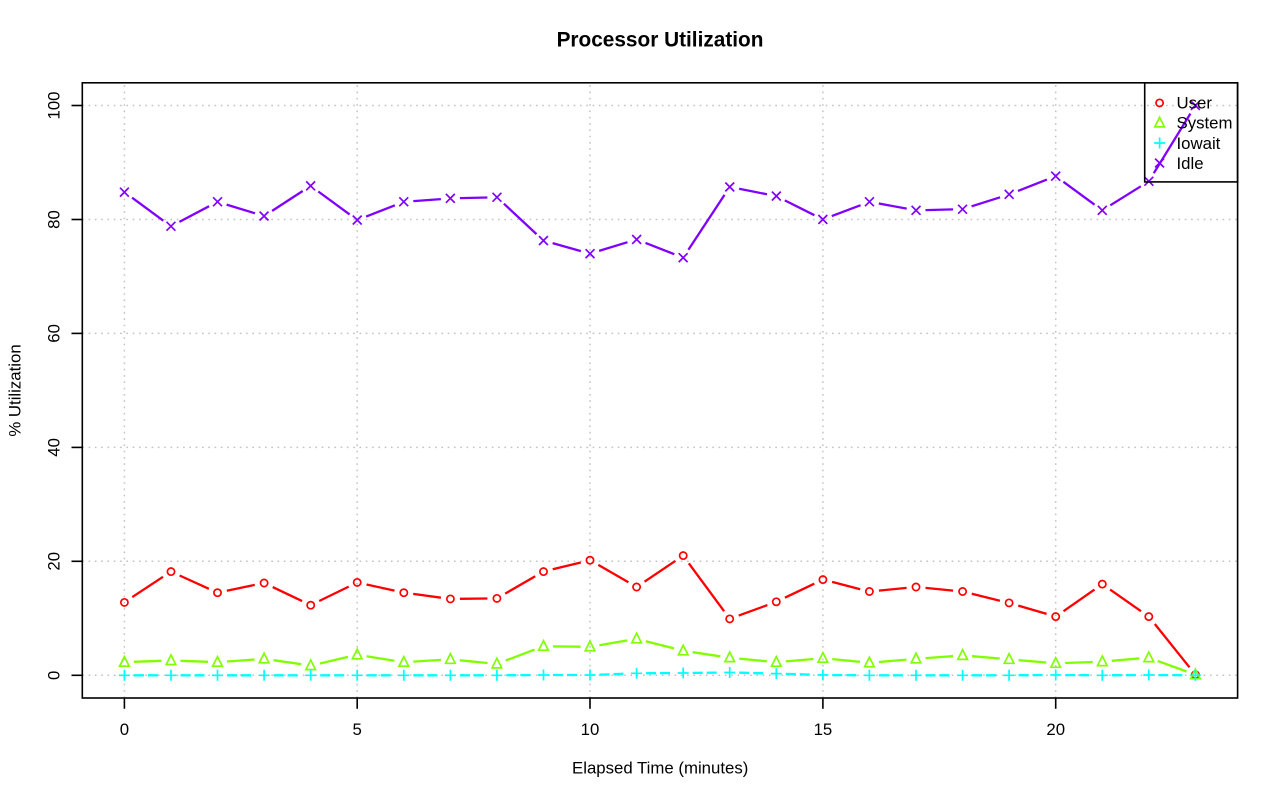  What do you see at coordinates (1199, 143) in the screenshot?
I see `svg-text: Iowait` at bounding box center [1199, 143].